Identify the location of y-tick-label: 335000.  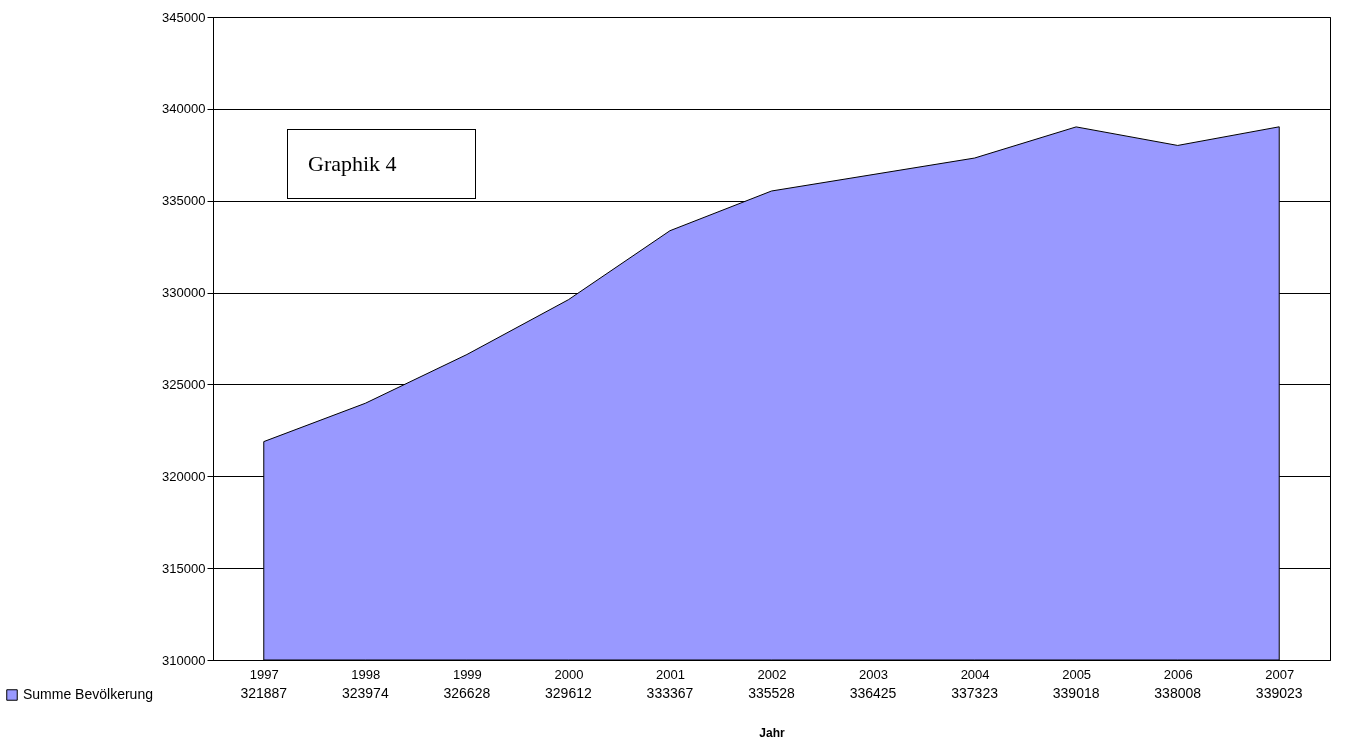
(184, 201).